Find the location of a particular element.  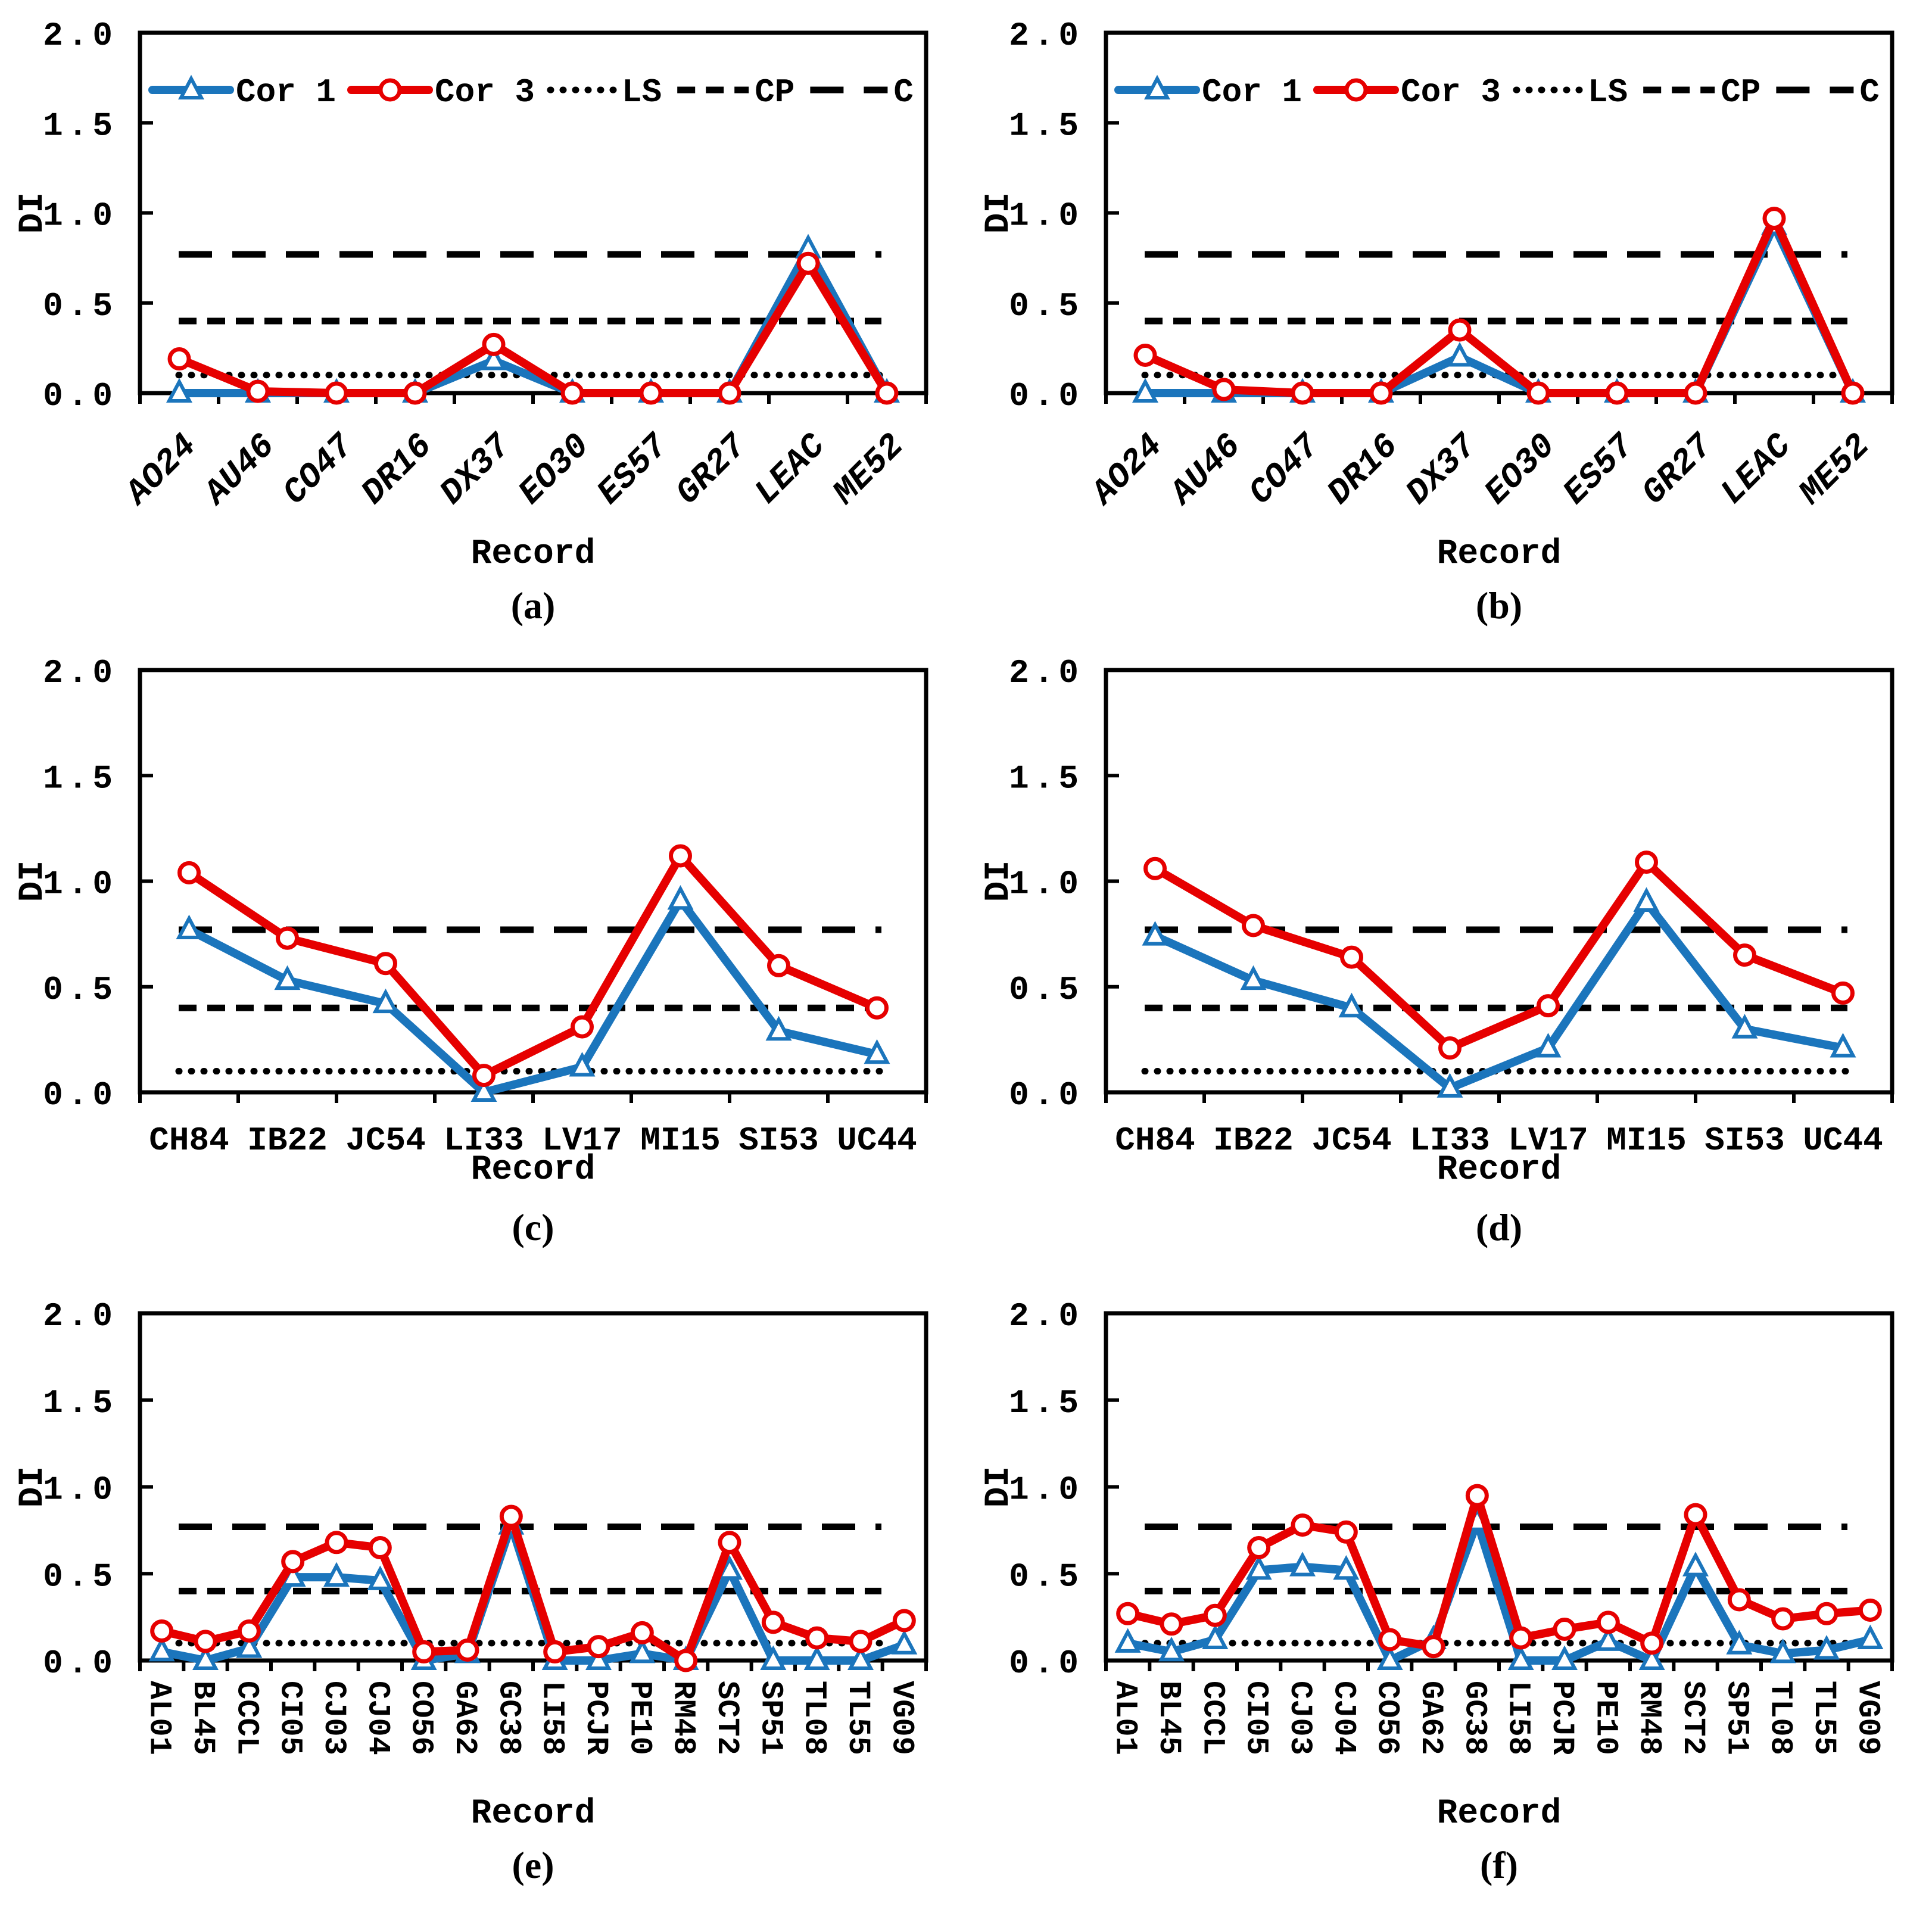

panel-letter: (e) is located at coordinates (533, 1865).